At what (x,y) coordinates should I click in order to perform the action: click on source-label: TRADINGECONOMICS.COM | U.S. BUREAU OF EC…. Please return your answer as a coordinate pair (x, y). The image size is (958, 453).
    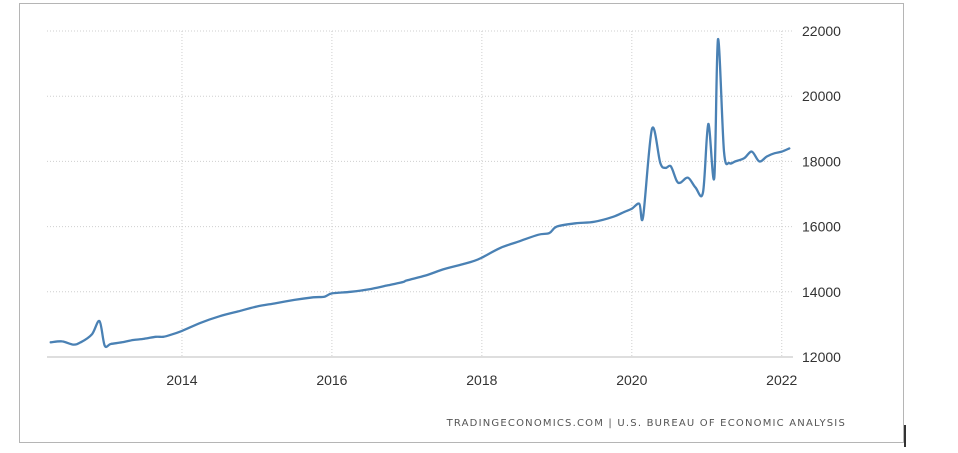
    Looking at the image, I should click on (646, 423).